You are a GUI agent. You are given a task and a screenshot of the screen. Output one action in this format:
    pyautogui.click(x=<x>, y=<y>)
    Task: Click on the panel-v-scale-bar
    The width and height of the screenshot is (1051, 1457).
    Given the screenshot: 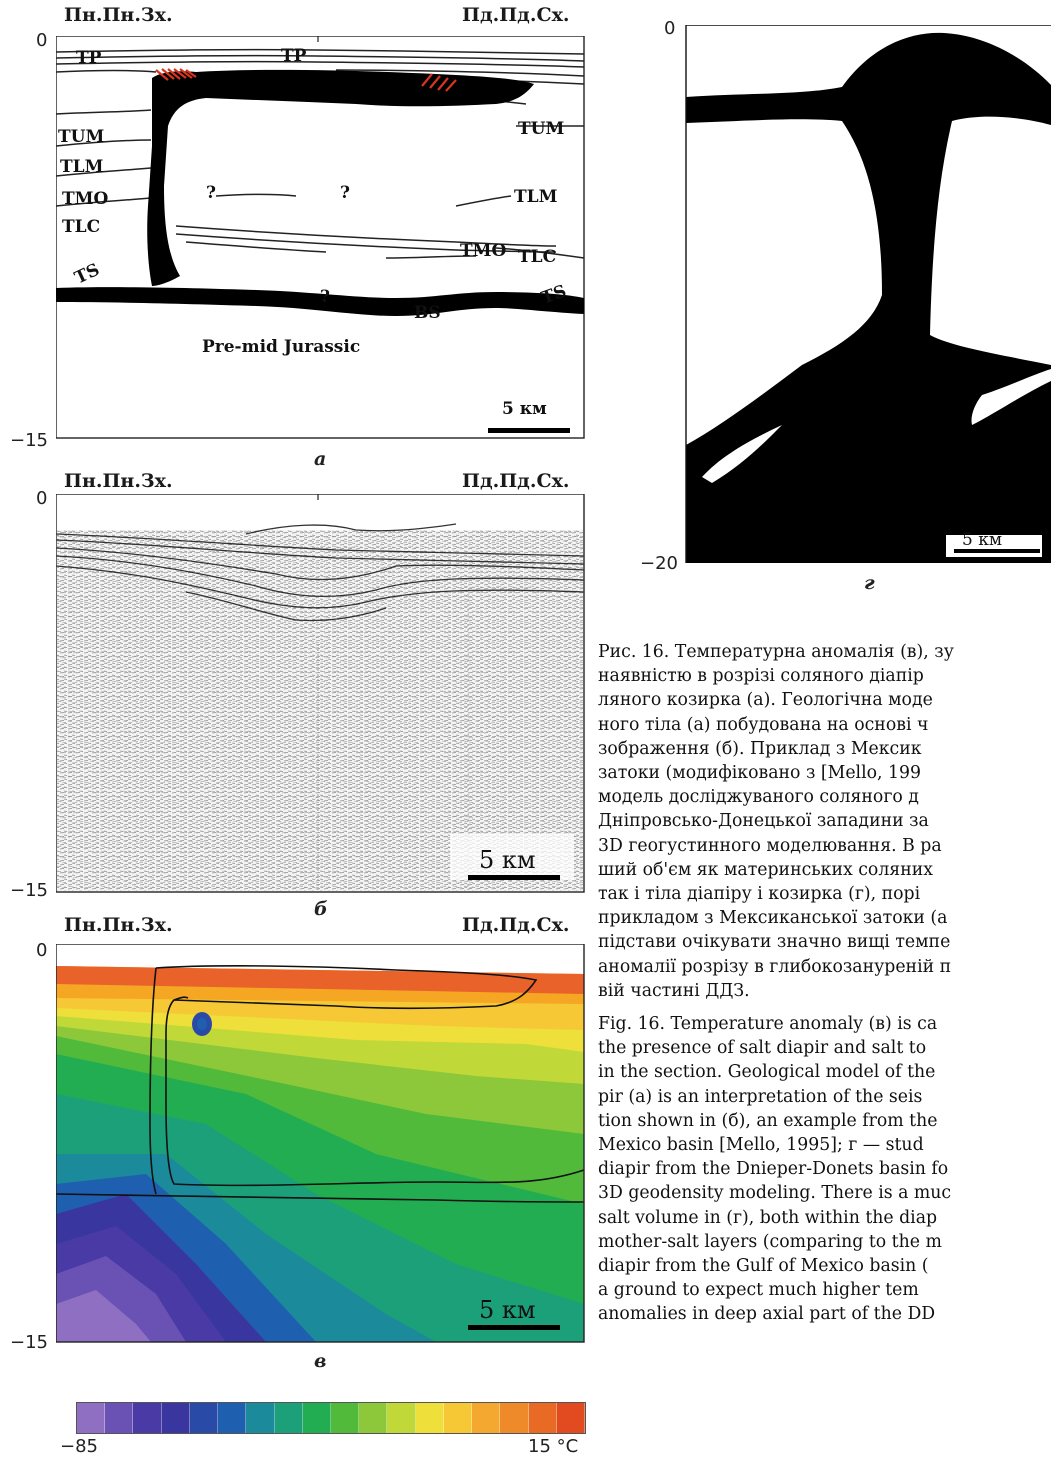 What is the action you would take?
    pyautogui.click(x=514, y=1327)
    